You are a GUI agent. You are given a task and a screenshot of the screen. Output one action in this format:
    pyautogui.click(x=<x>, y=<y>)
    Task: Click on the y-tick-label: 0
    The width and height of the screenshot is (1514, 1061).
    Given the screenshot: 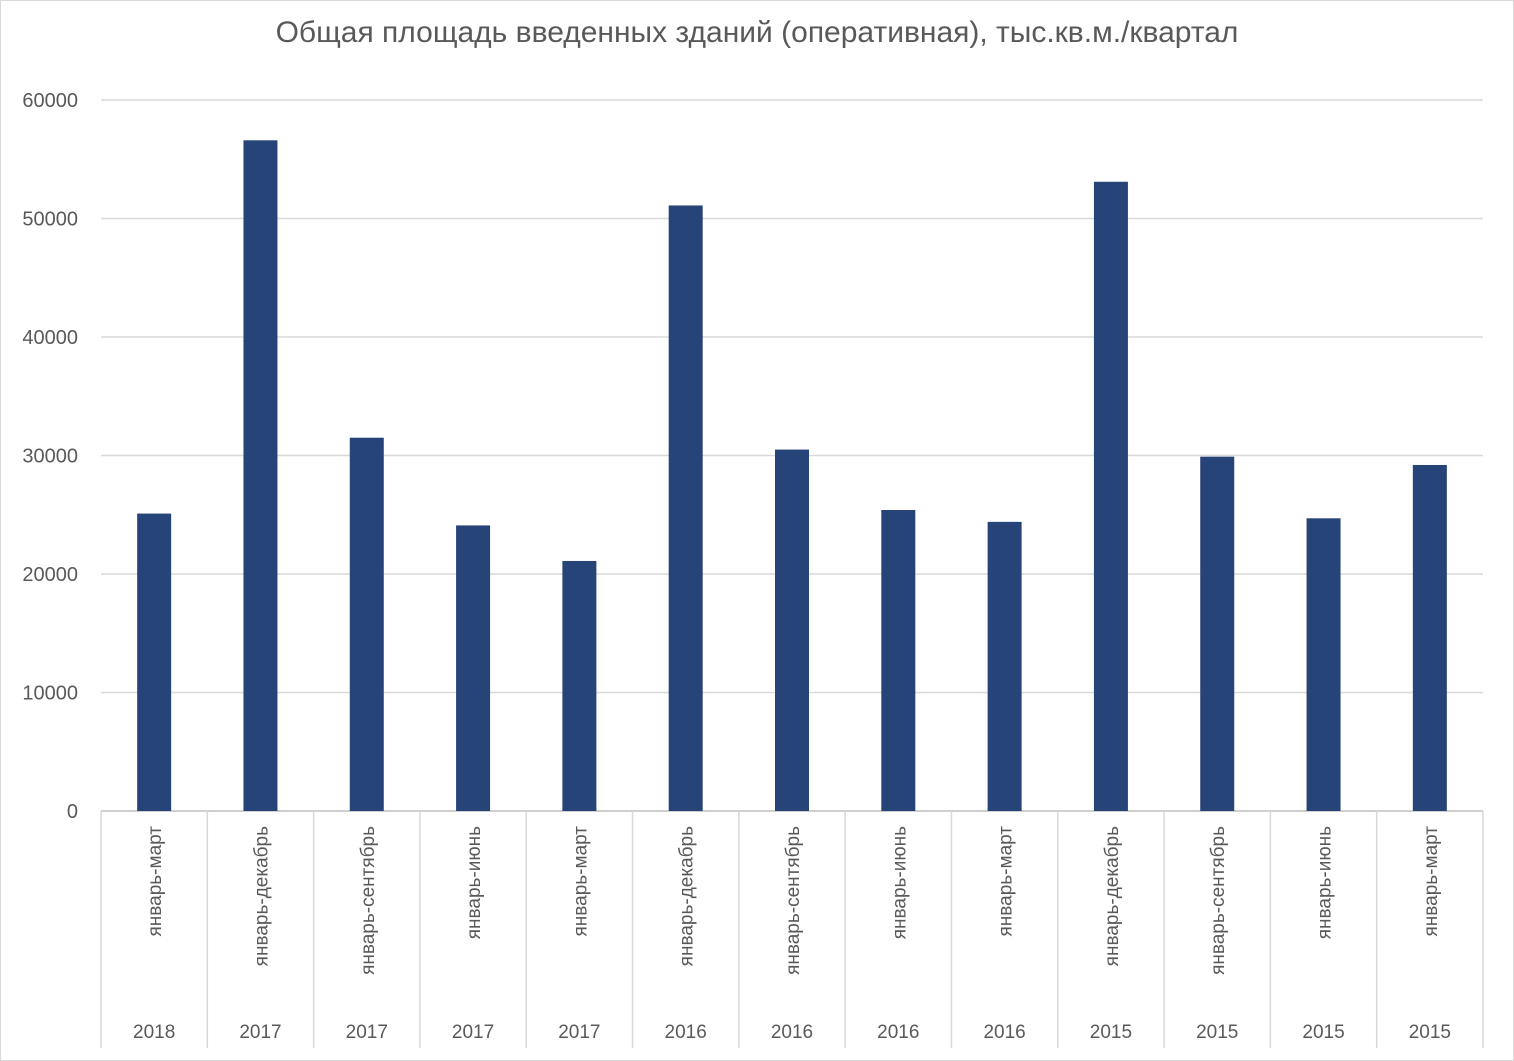 What is the action you would take?
    pyautogui.click(x=72, y=812)
    